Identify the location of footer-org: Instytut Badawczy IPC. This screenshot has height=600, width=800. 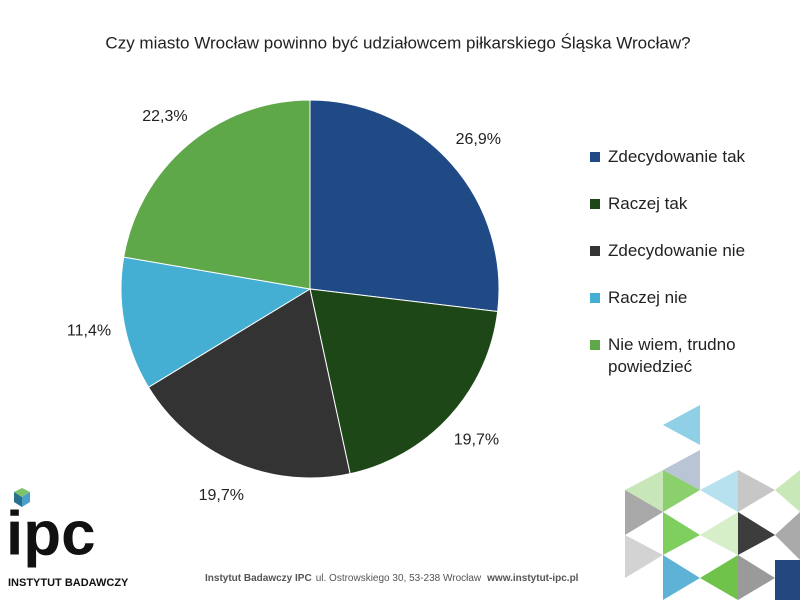
(258, 578).